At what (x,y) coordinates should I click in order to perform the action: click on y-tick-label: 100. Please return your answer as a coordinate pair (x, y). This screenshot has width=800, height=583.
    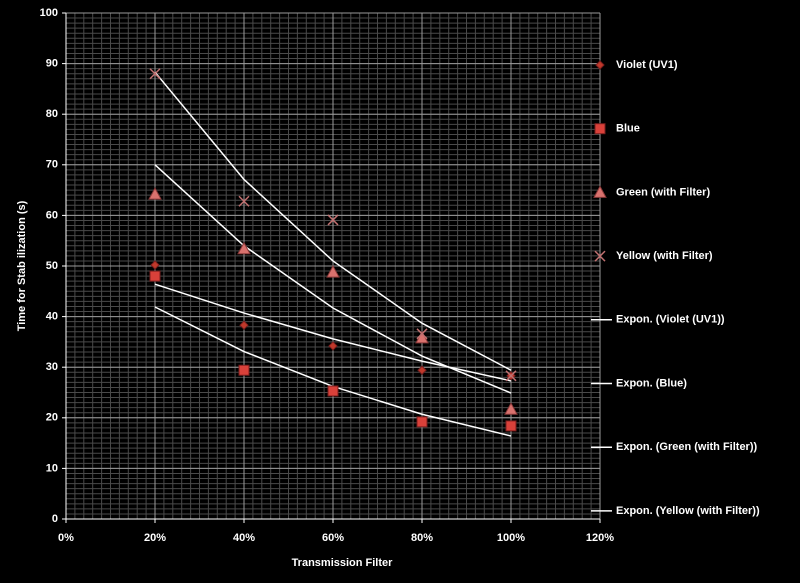
    Looking at the image, I should click on (49, 13).